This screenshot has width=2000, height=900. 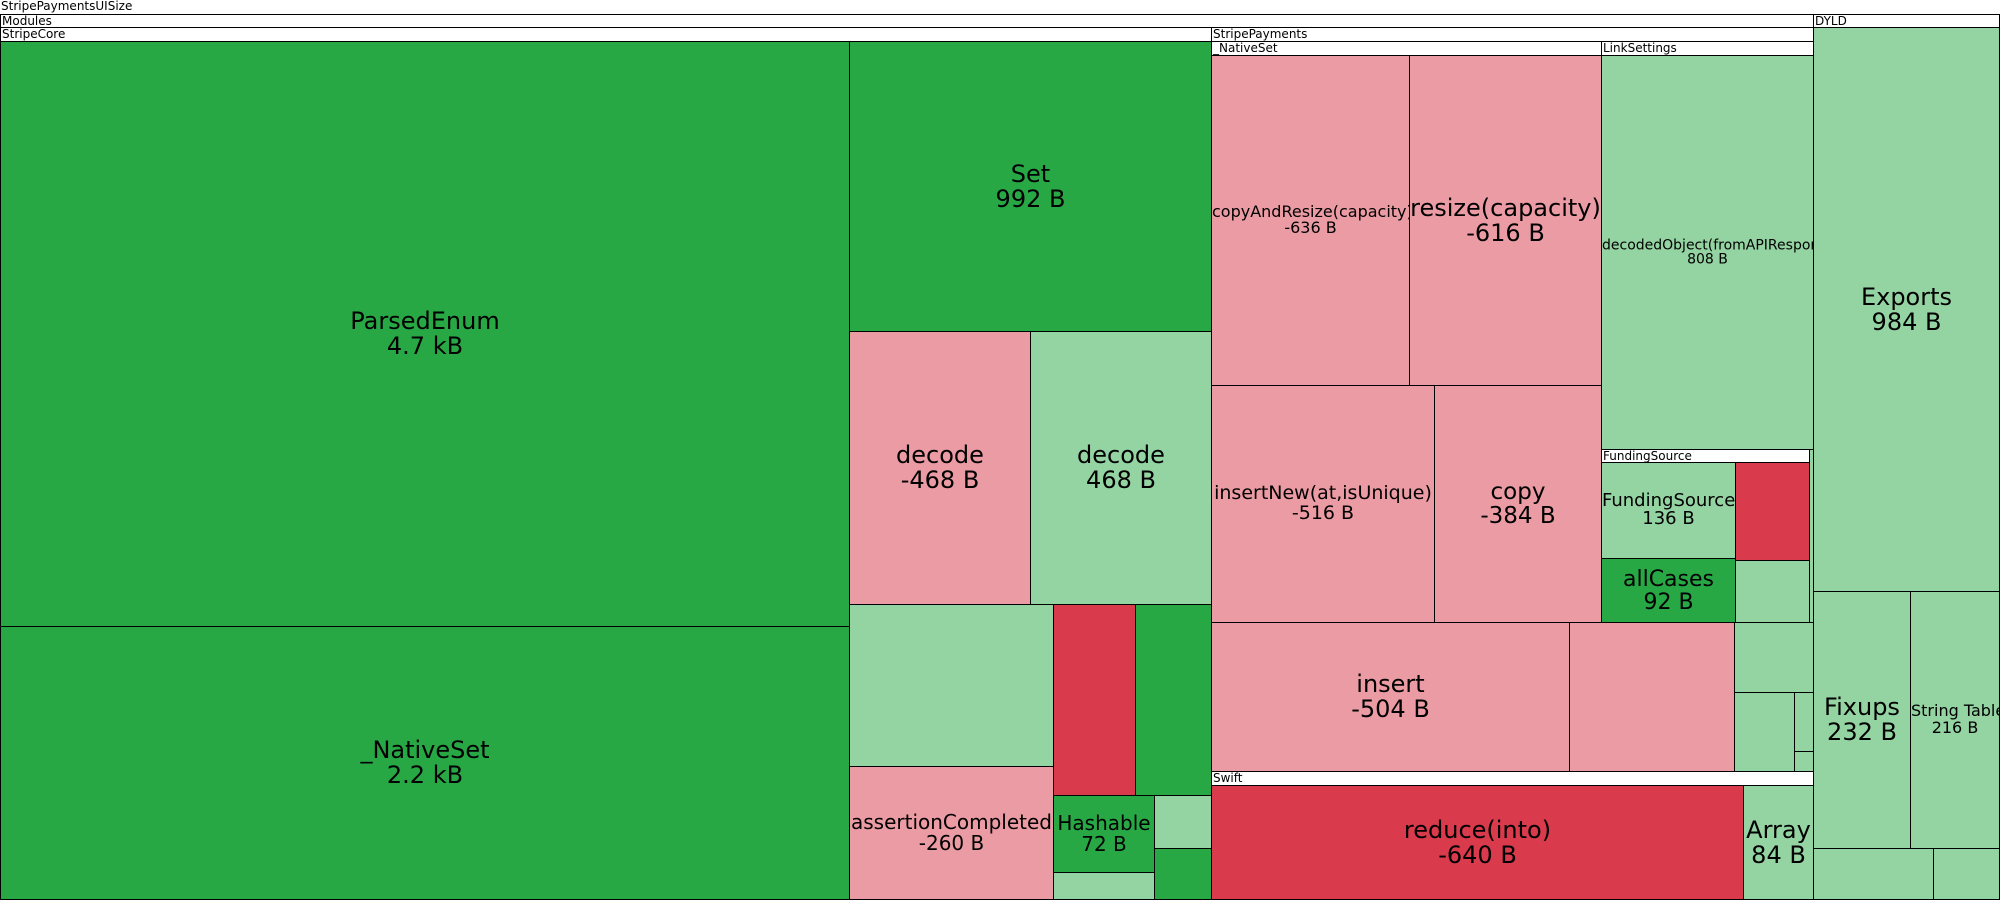 I want to click on tile-copyandresize: copyAndResize(capacity) -636 B, so click(x=1312, y=220).